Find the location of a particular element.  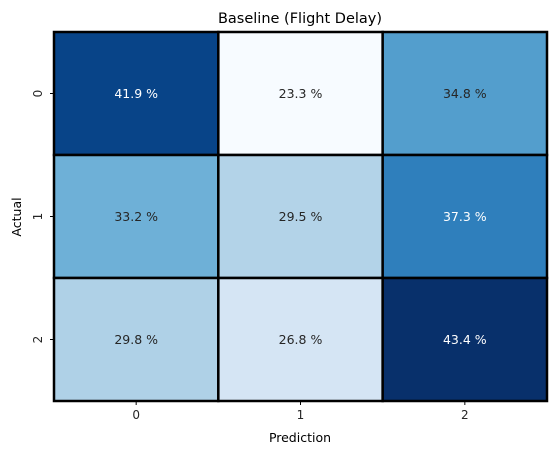

cell-label-0-0: 41.9 % is located at coordinates (136, 93).